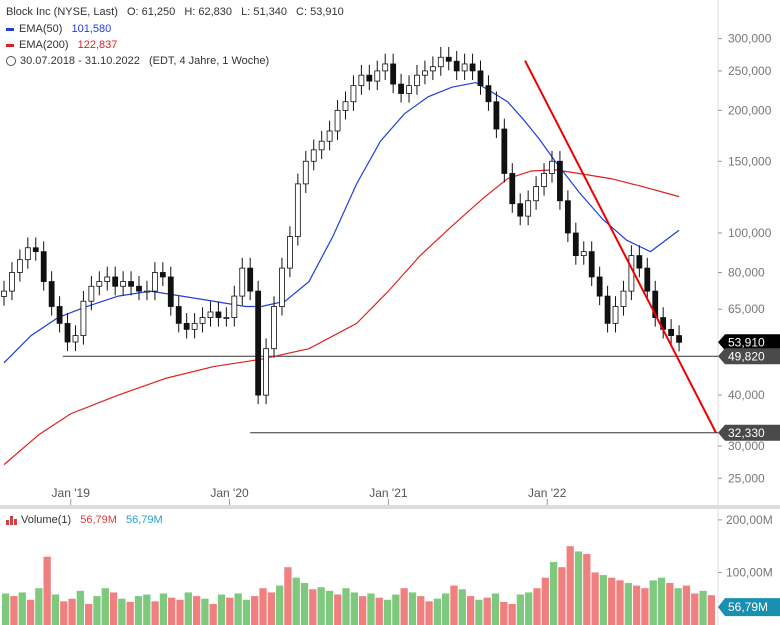 The width and height of the screenshot is (780, 625). I want to click on ema50-swatch, so click(10, 29).